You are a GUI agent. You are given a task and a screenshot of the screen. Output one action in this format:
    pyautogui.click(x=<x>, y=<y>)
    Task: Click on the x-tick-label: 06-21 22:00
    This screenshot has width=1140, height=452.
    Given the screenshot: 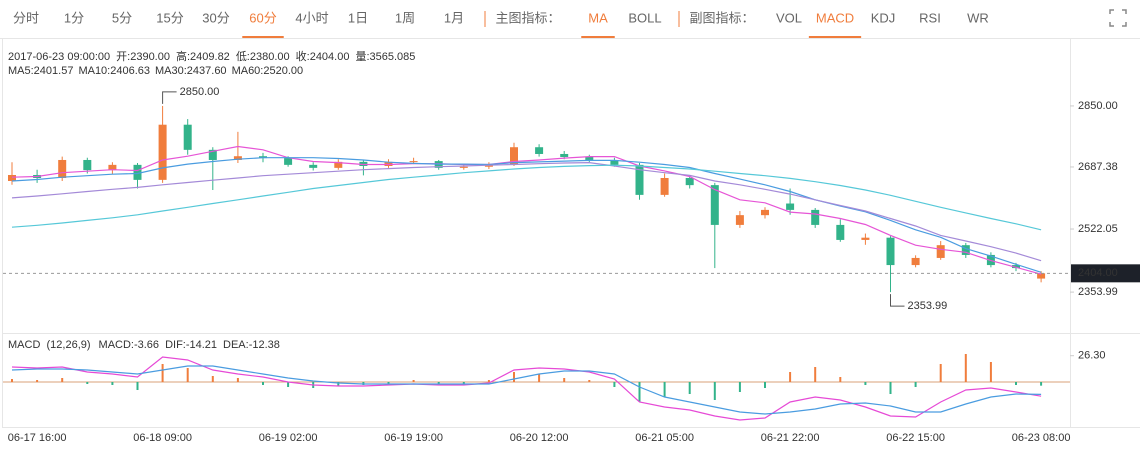 What is the action you would take?
    pyautogui.click(x=790, y=438)
    